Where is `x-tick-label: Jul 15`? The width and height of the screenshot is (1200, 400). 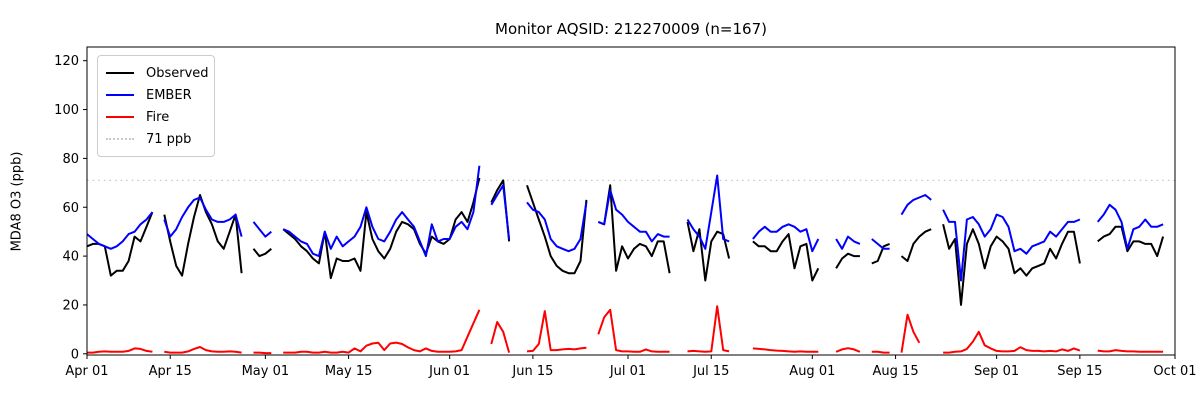
x-tick-label: Jul 15 is located at coordinates (710, 371).